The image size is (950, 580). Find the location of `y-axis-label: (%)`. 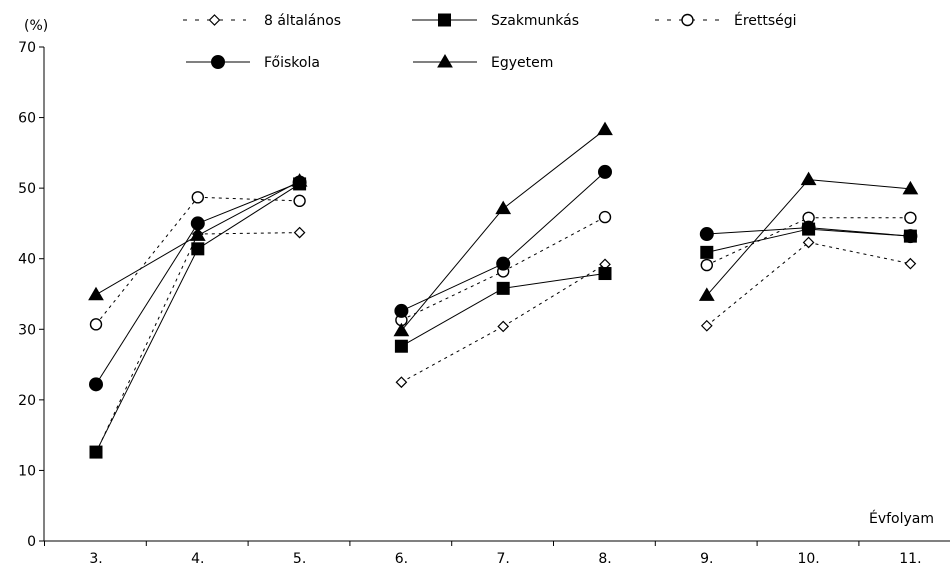

y-axis-label: (%) is located at coordinates (36, 26).